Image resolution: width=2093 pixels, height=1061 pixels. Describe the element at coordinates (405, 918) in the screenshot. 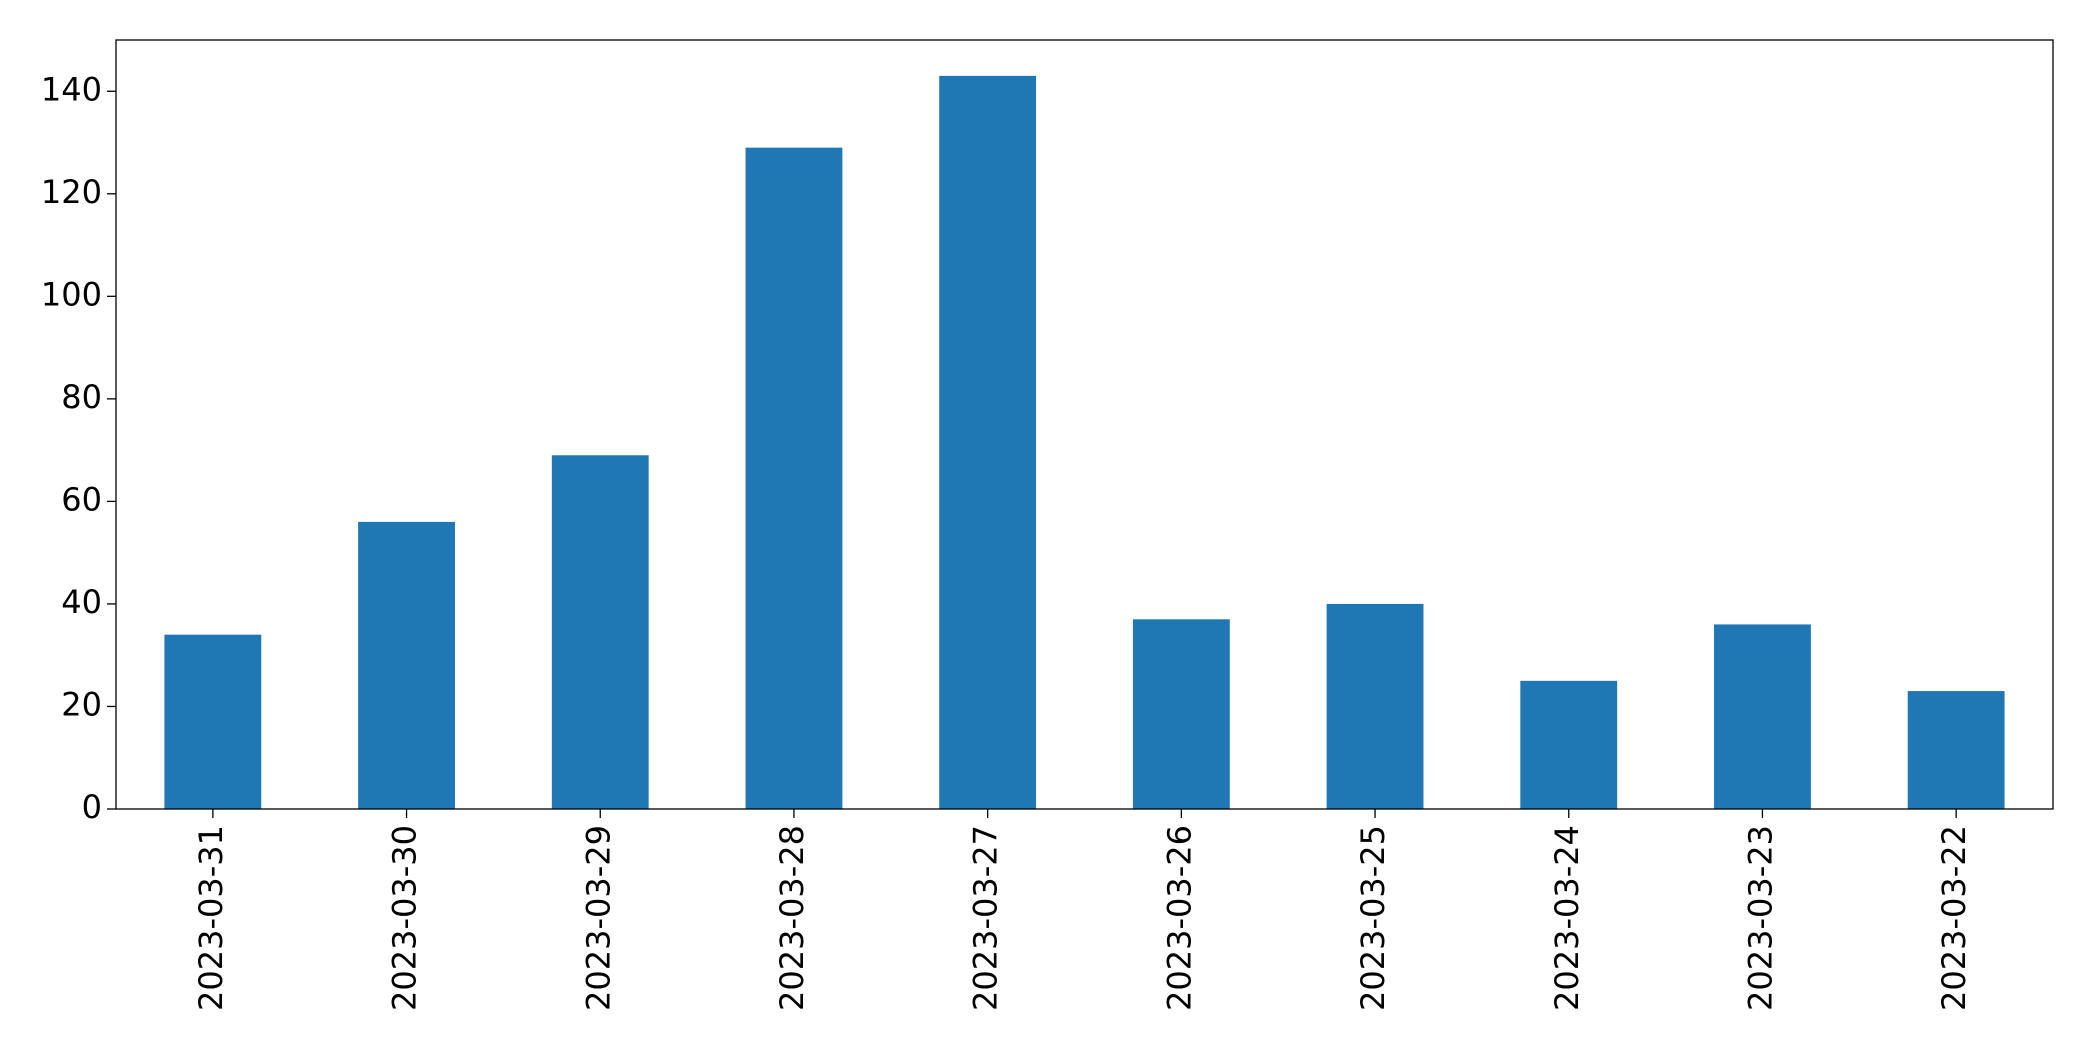

I see `x-tick-label: 2023-03-30` at that location.